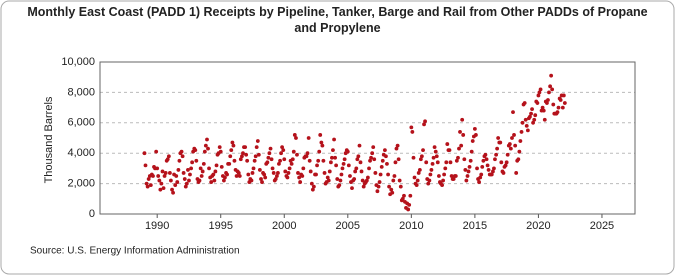 Image resolution: width=675 pixels, height=275 pixels. What do you see at coordinates (538, 226) in the screenshot?
I see `x-tick-label: 2020` at bounding box center [538, 226].